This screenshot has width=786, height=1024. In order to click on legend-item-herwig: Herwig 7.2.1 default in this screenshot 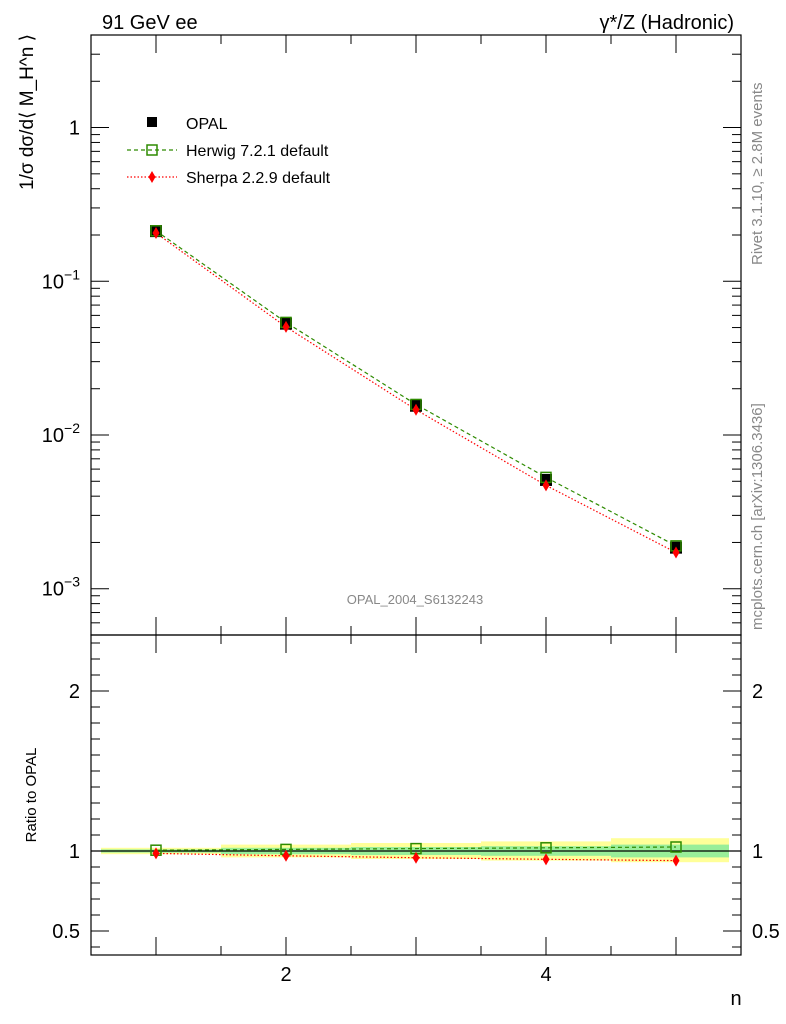, I will do `click(228, 151)`.